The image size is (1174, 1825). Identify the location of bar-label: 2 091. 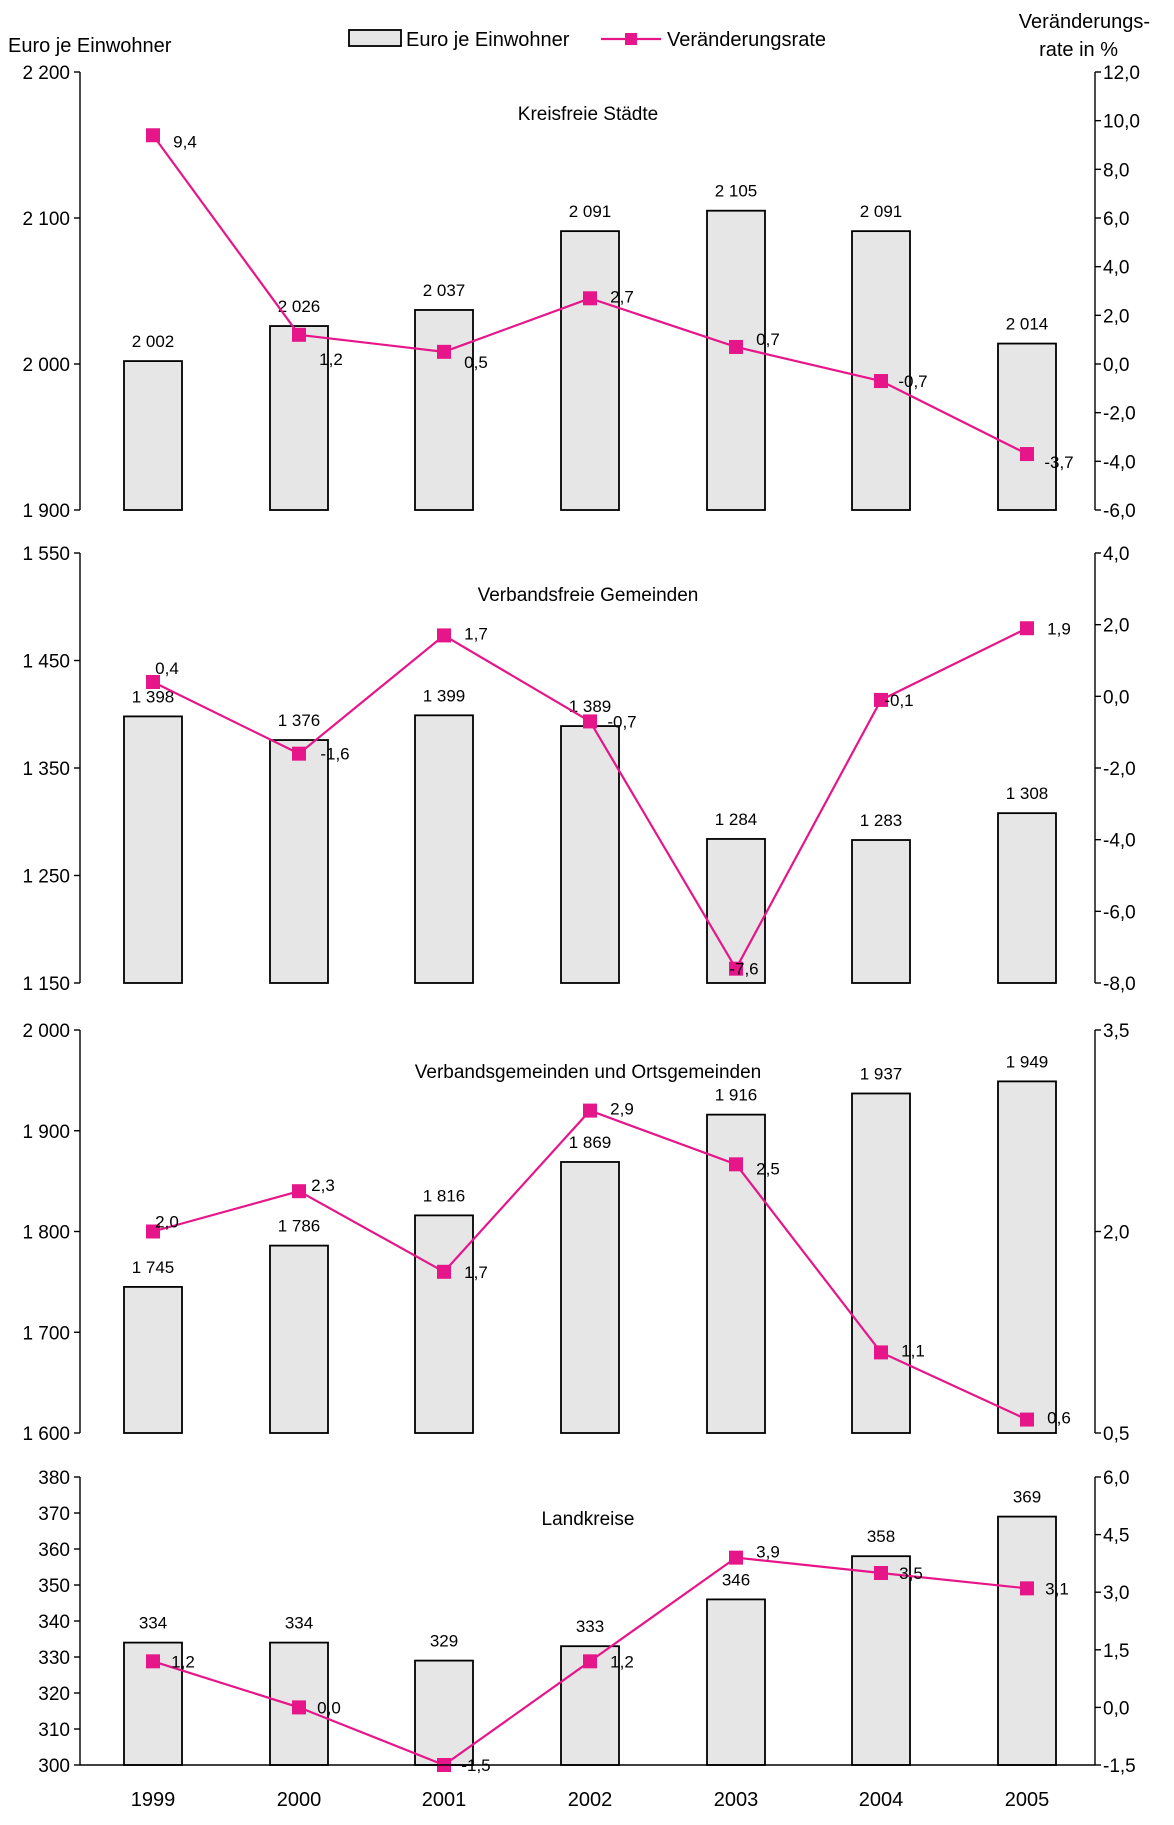
(590, 211).